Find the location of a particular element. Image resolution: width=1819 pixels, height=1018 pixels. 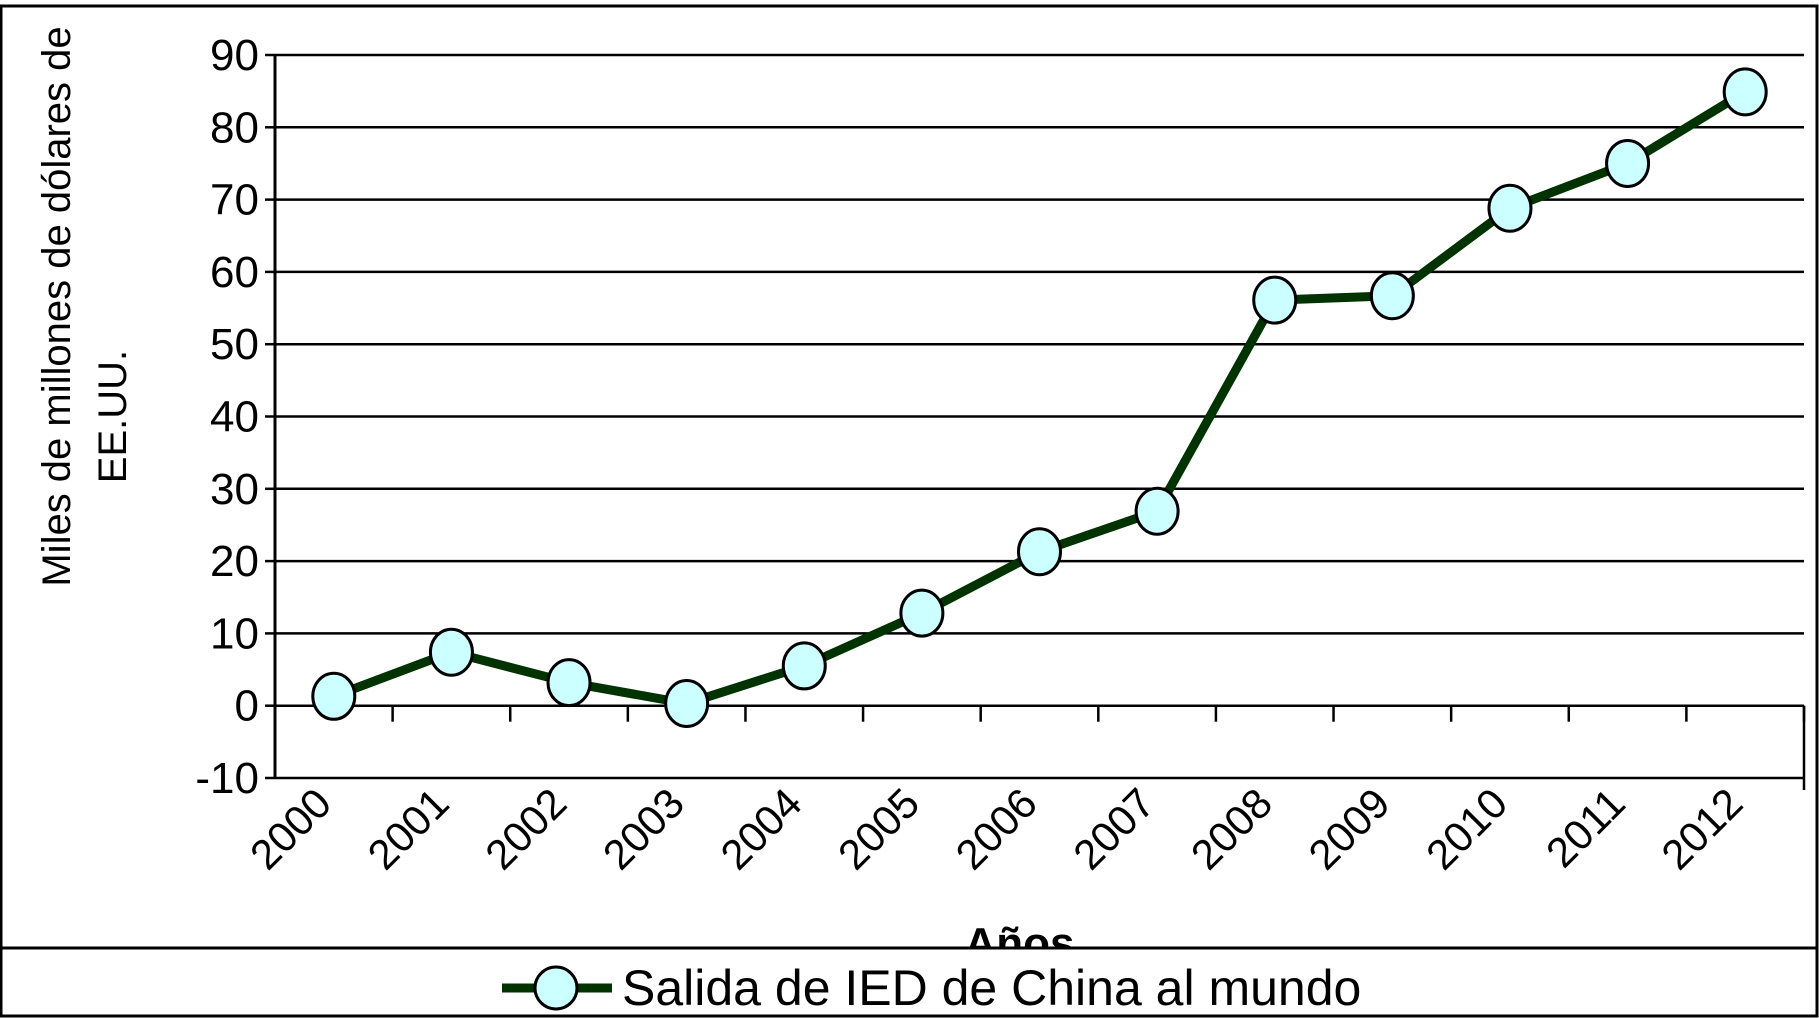

x-tick-label: 2009 is located at coordinates (1348, 828).